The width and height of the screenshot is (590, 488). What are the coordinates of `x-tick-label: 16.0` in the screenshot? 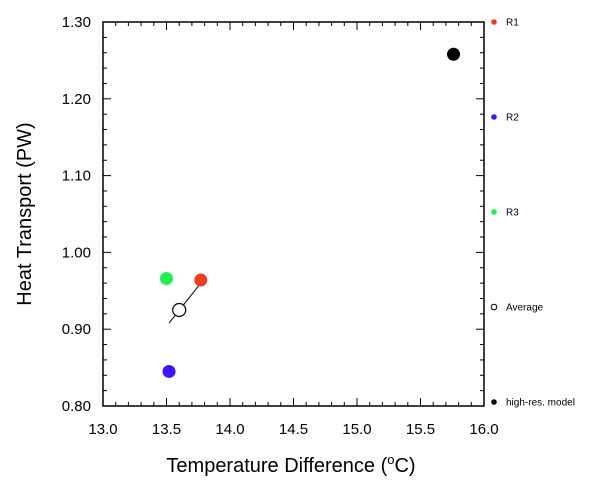 It's located at (483, 429).